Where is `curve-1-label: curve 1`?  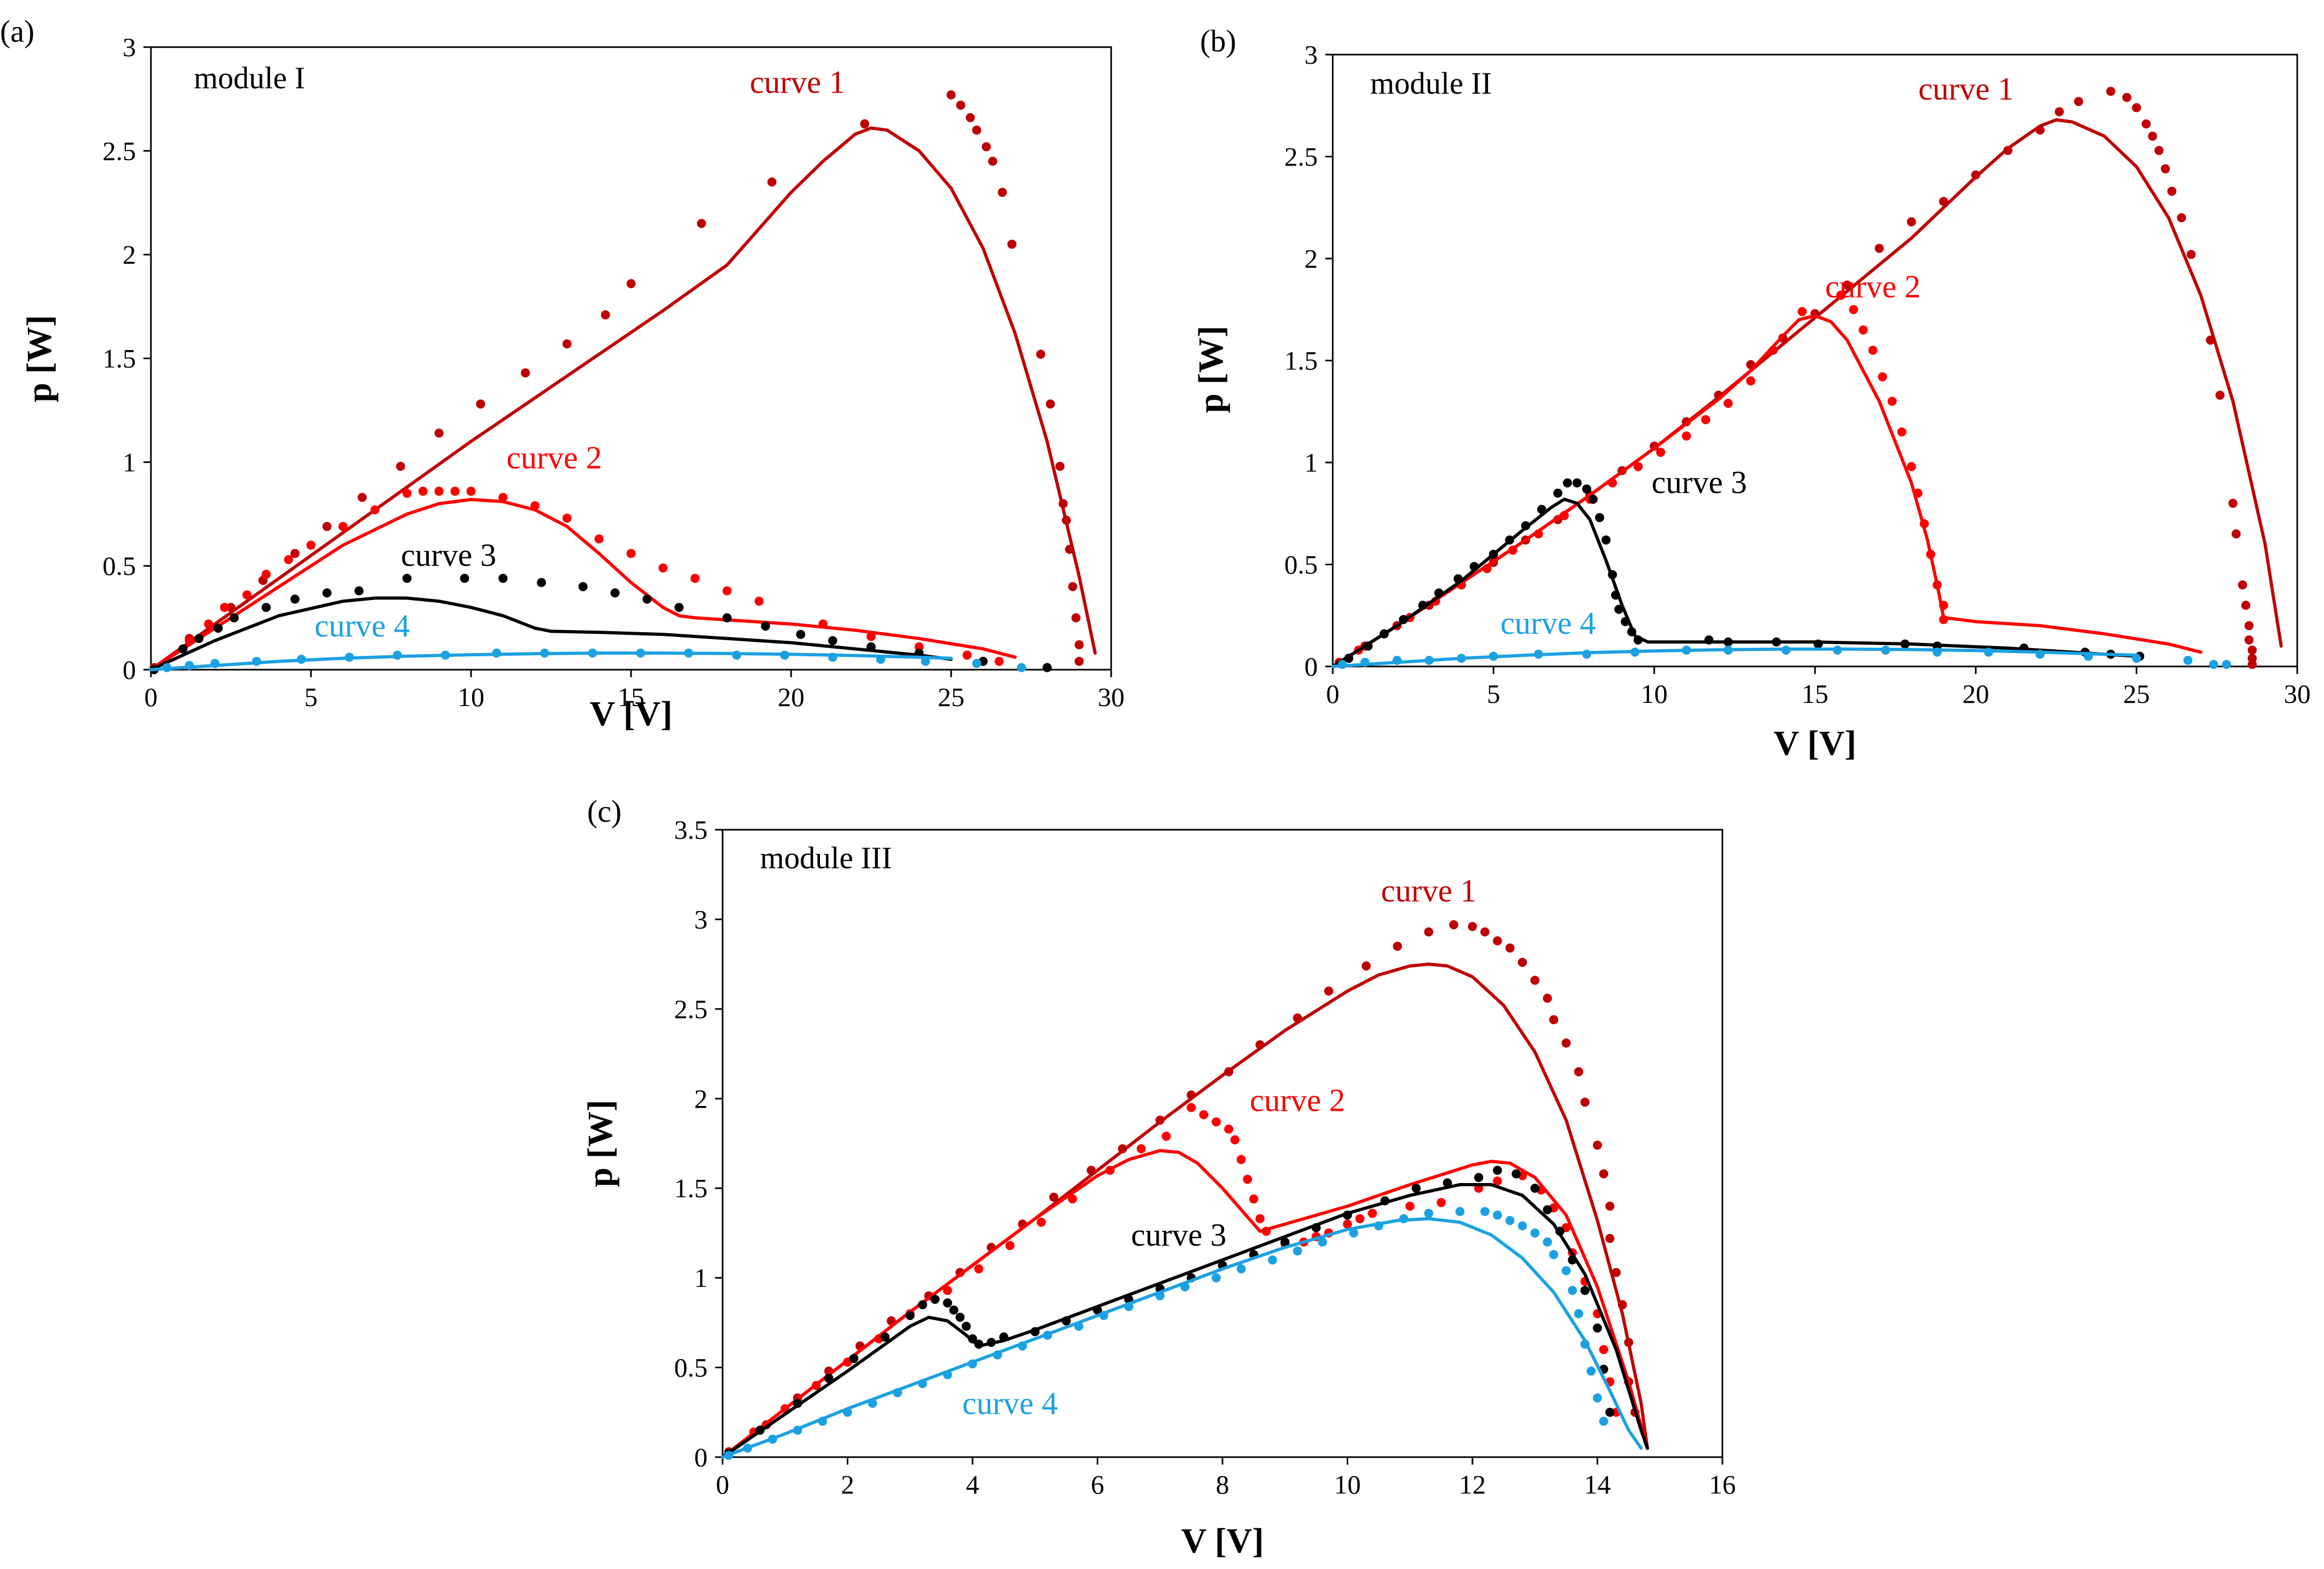
curve-1-label: curve 1 is located at coordinates (1428, 891).